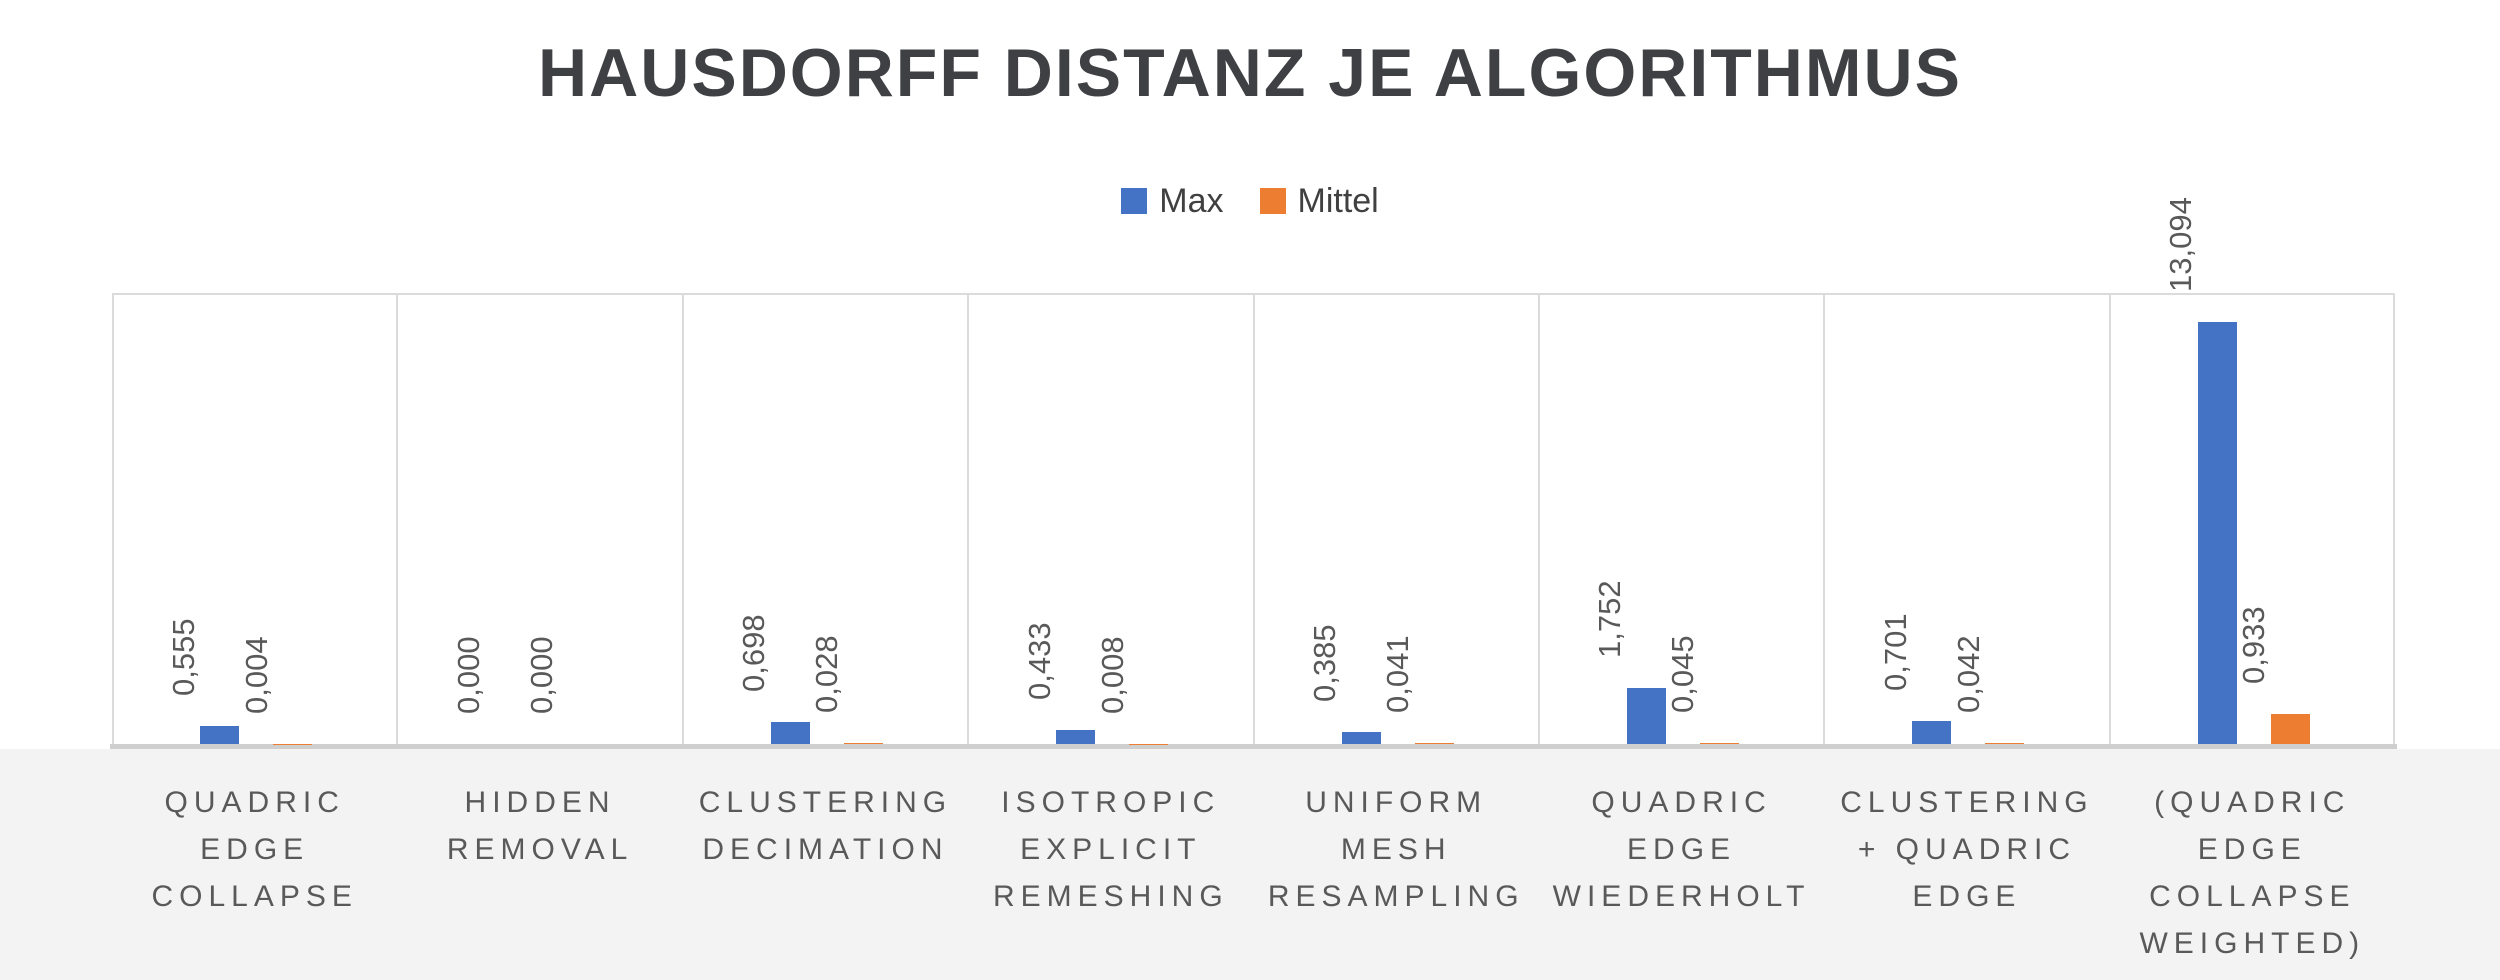 The height and width of the screenshot is (980, 2500). What do you see at coordinates (2290, 728) in the screenshot?
I see `bar-mittel-cat7` at bounding box center [2290, 728].